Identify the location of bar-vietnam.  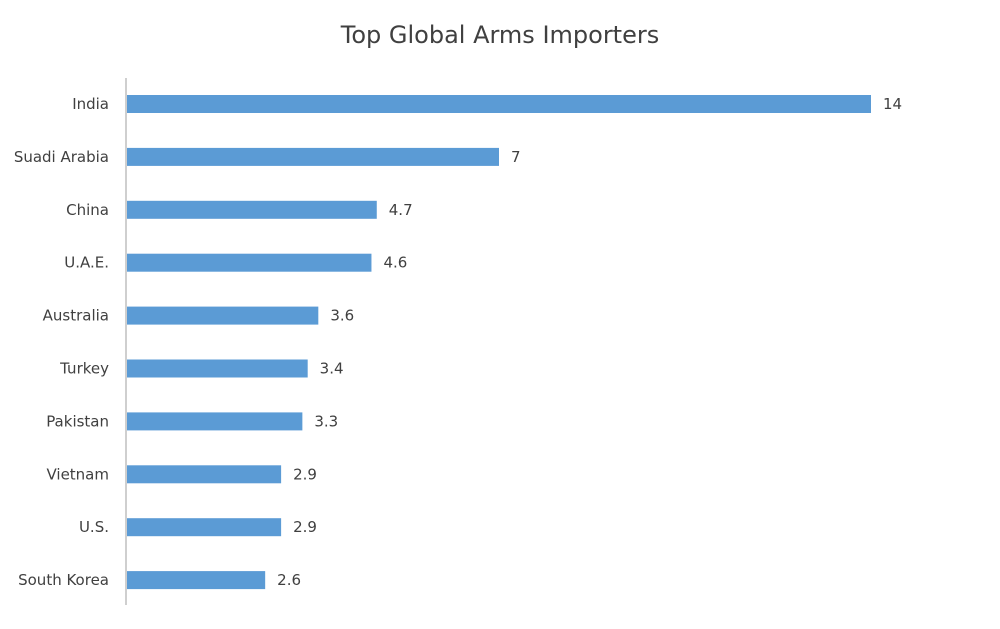
(204, 474).